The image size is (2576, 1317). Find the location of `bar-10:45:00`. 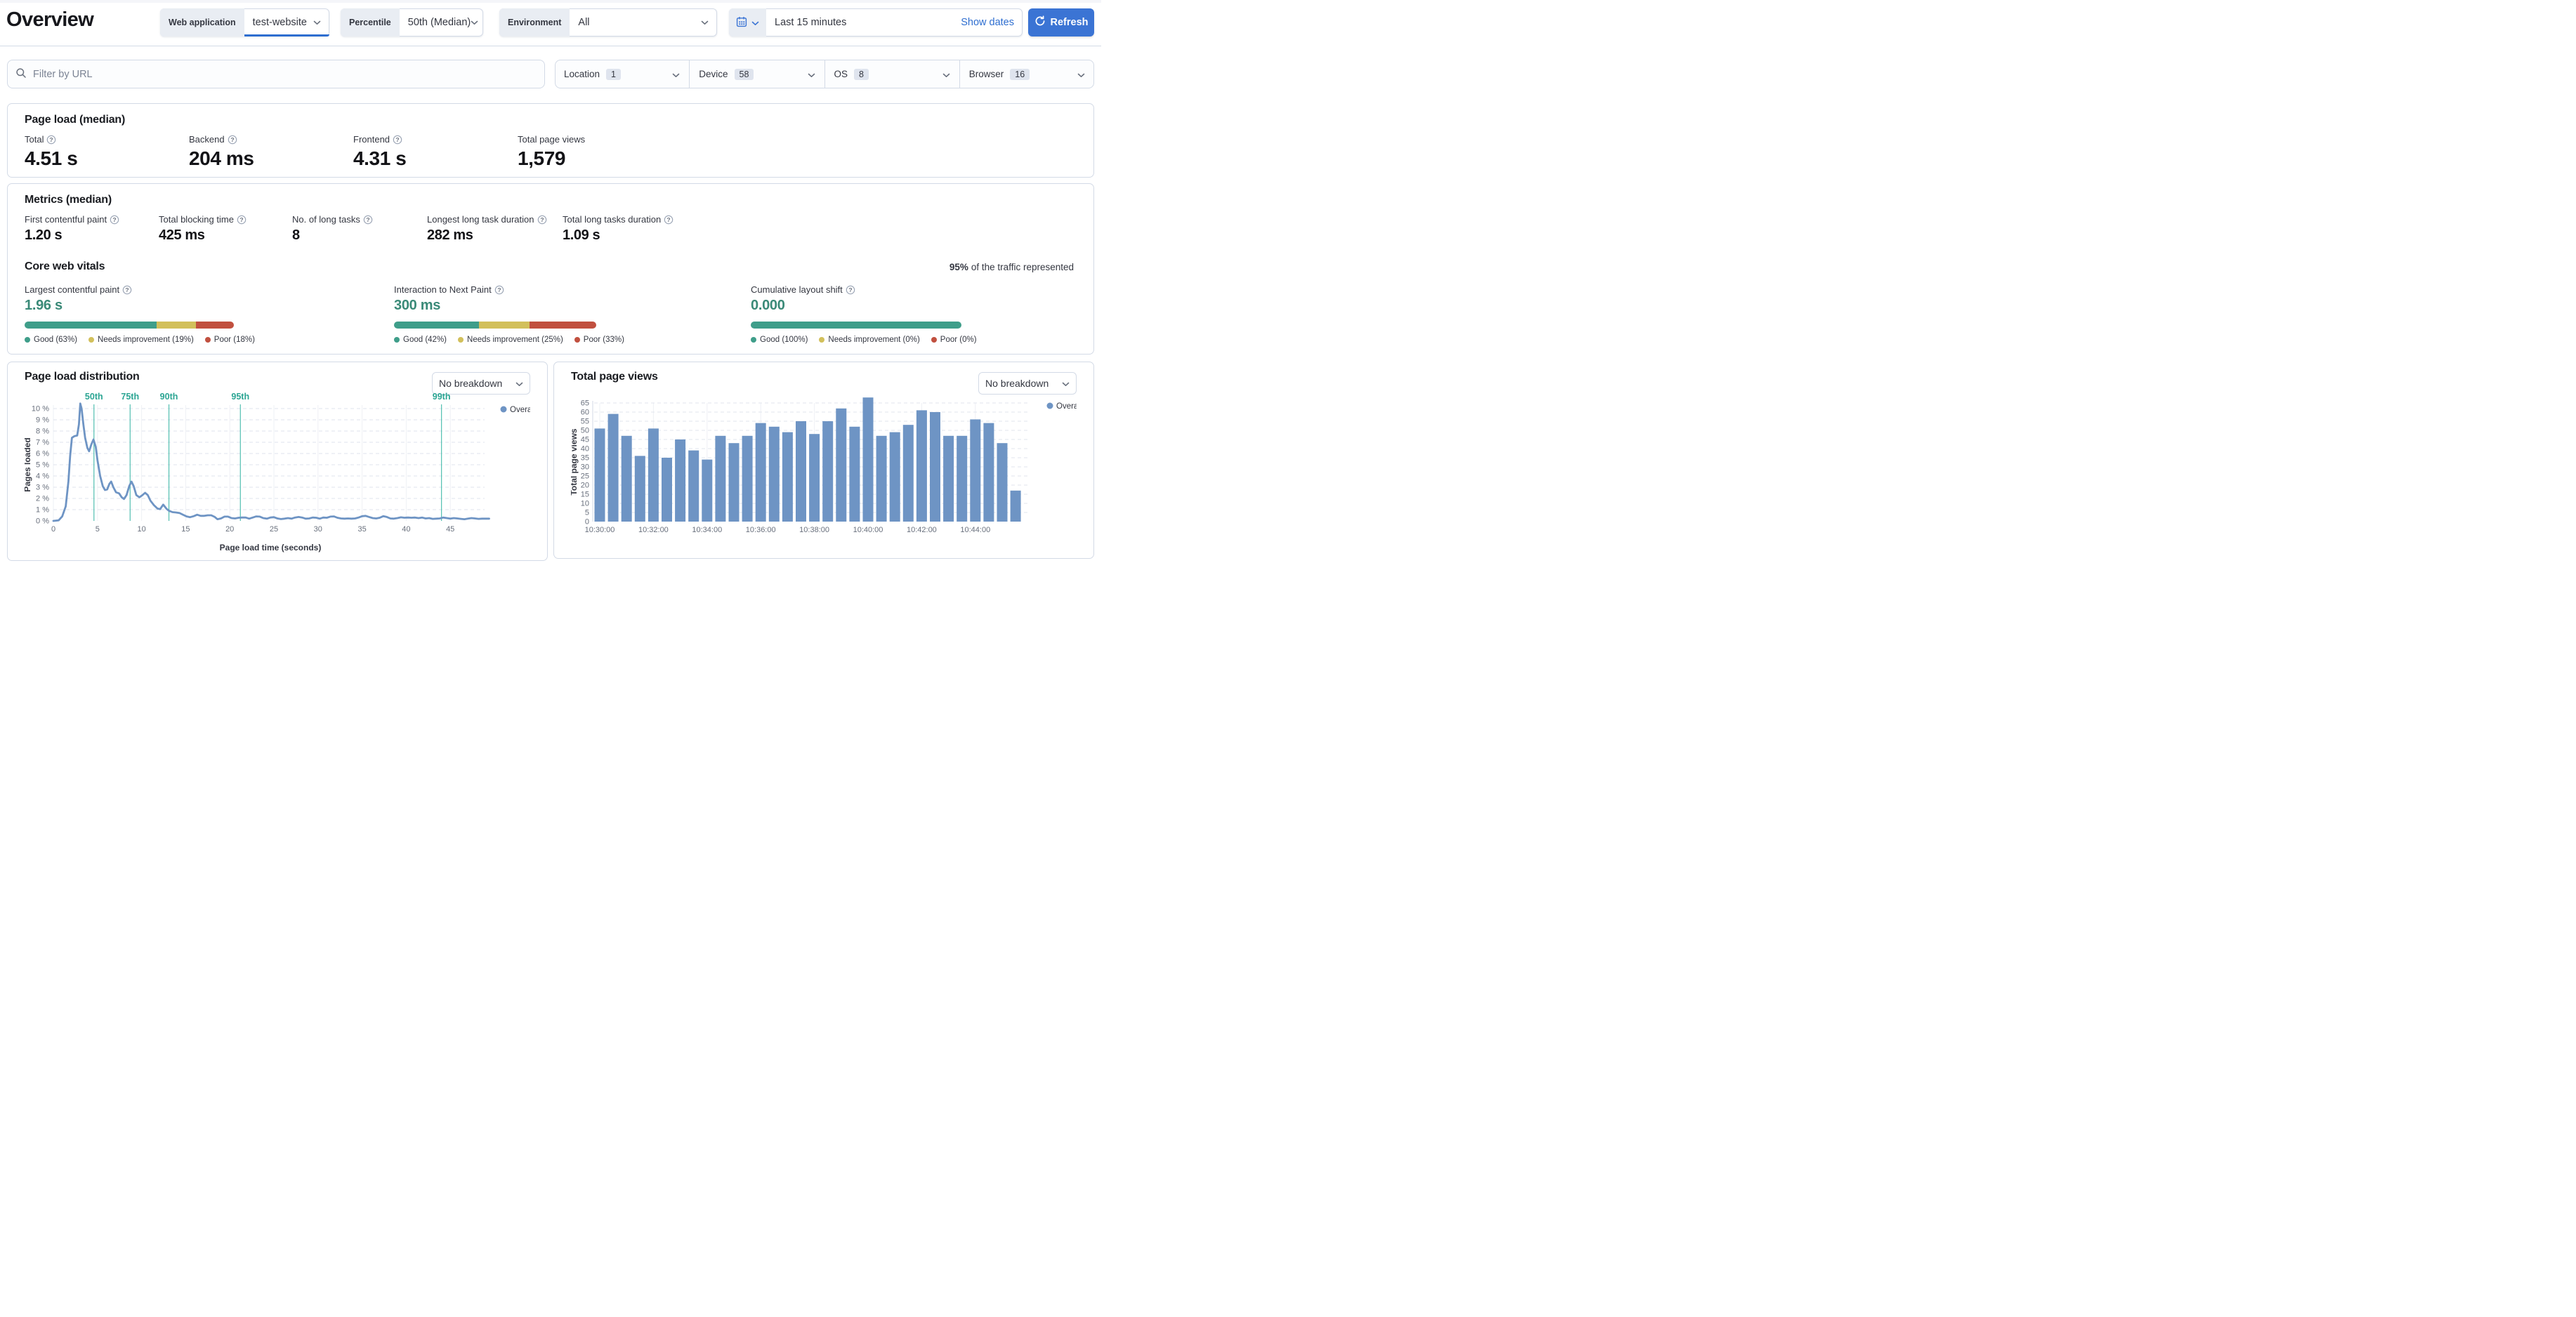

bar-10:45:00 is located at coordinates (1003, 482).